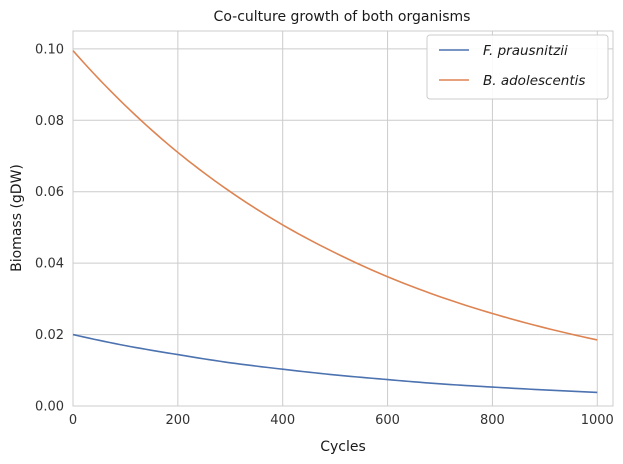  Describe the element at coordinates (282, 420) in the screenshot. I see `x-tick-label: 400` at that location.